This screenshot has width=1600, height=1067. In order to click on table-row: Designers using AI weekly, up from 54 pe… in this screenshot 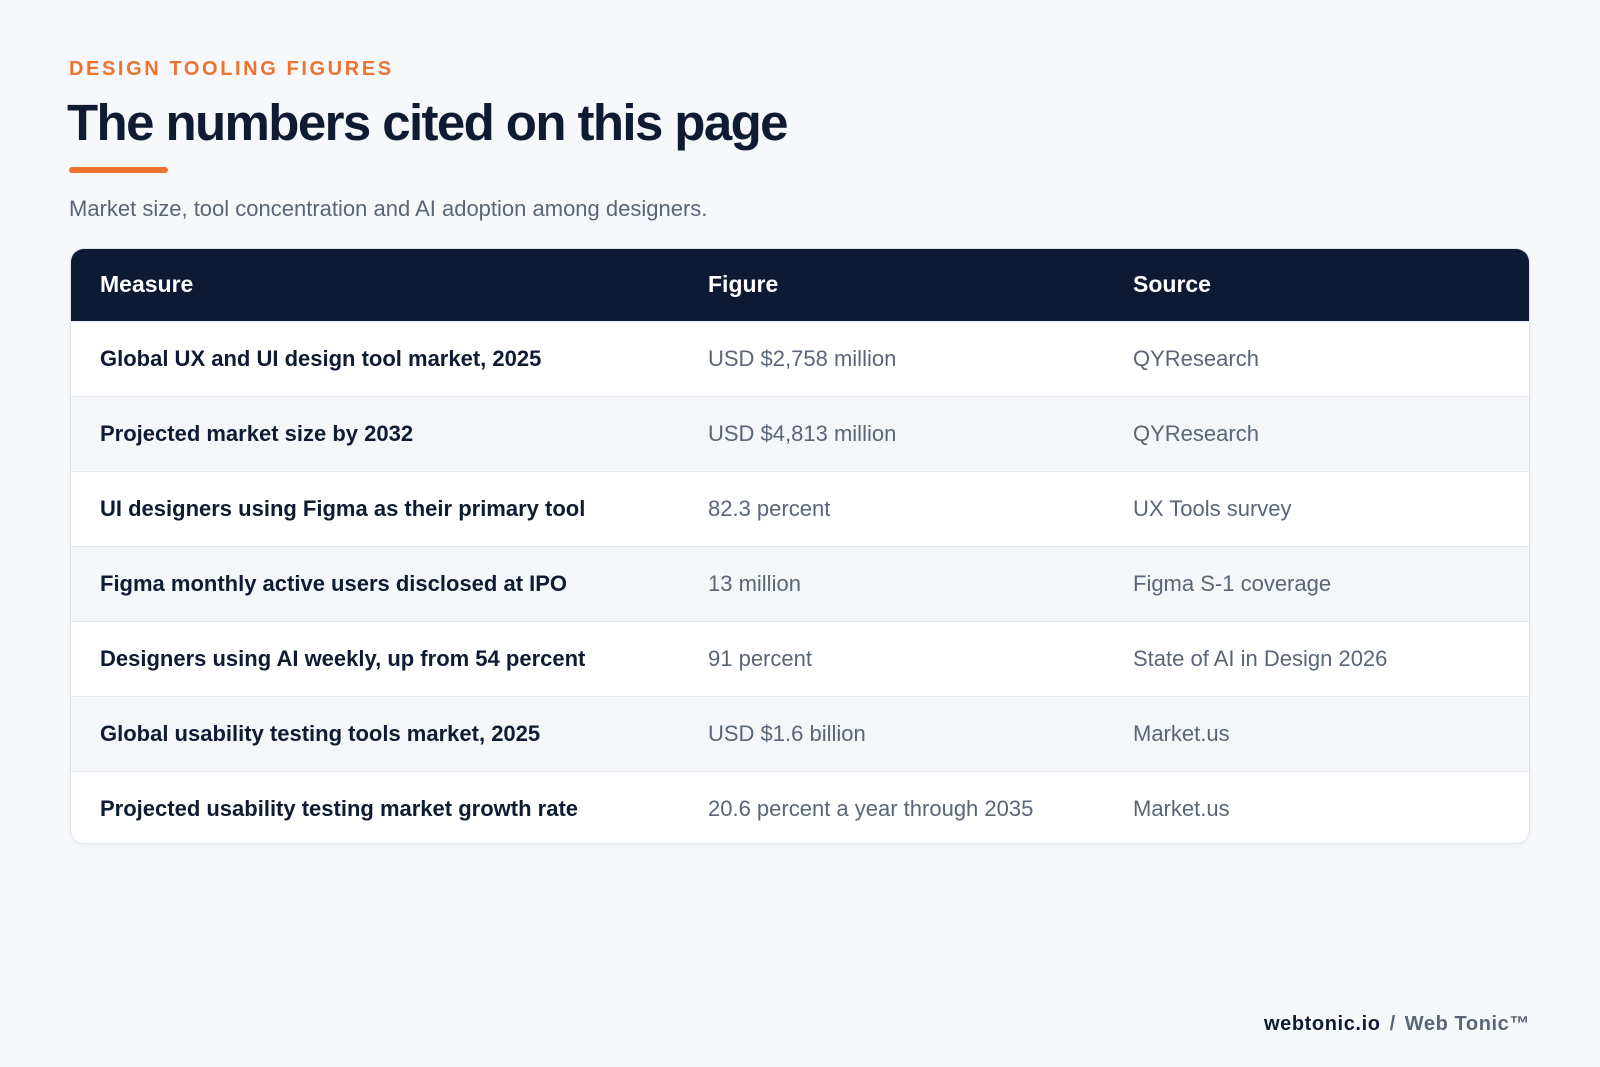, I will do `click(800, 658)`.